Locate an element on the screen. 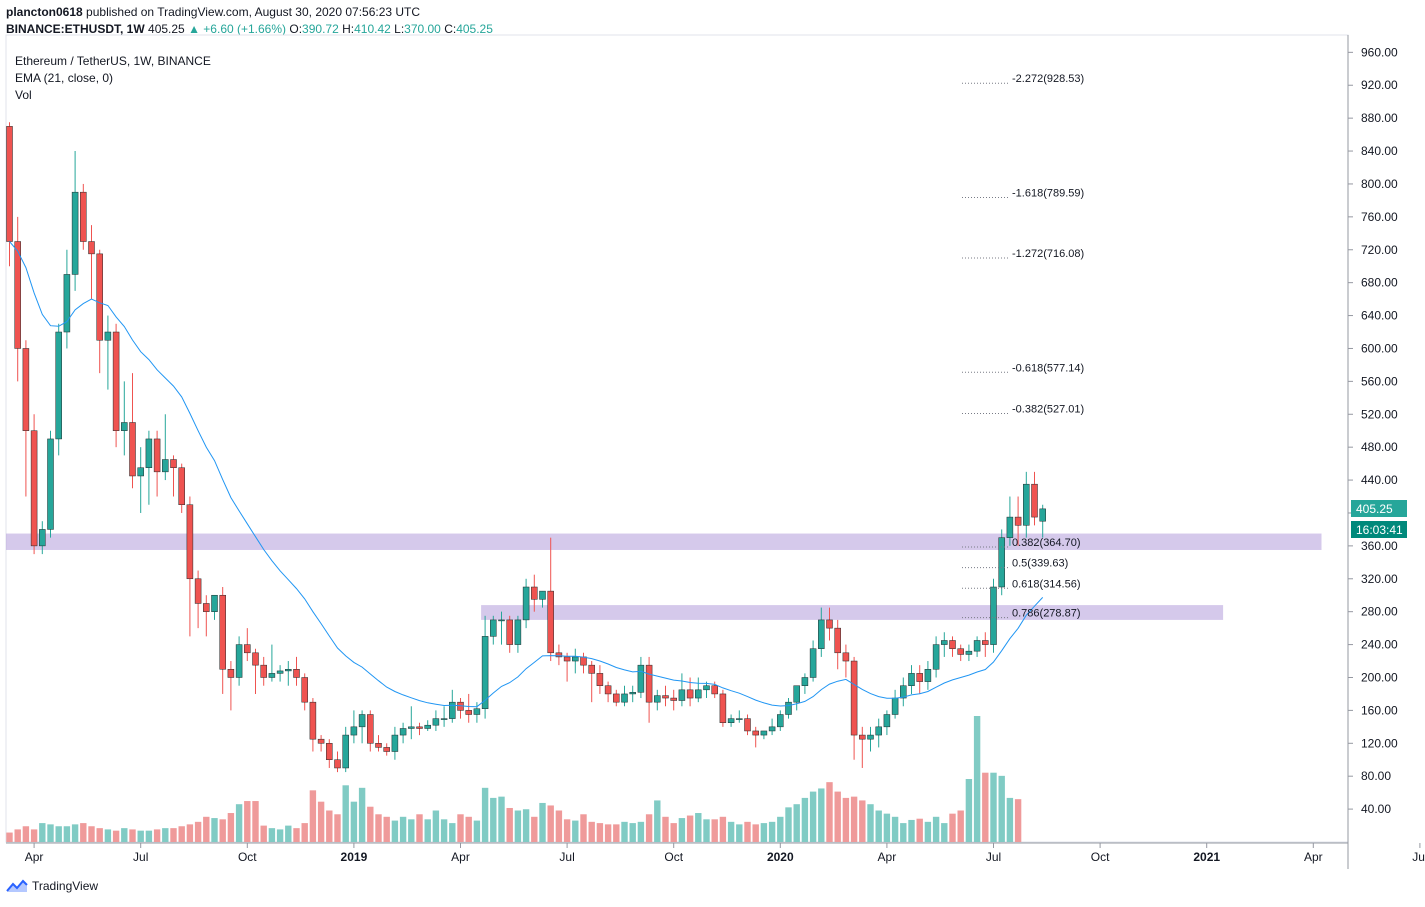 The height and width of the screenshot is (907, 1425). x-tick-label: Jul is located at coordinates (140, 857).